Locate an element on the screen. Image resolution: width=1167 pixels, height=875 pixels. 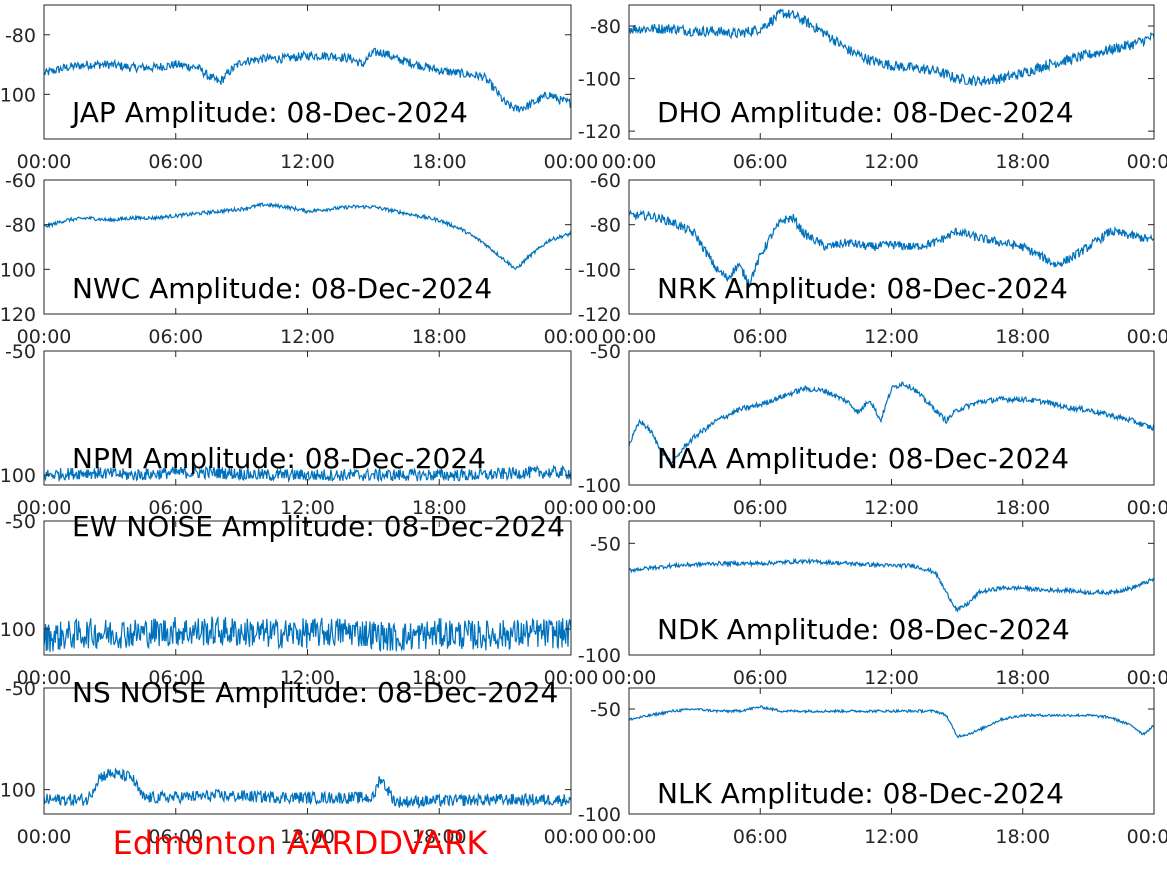
panel-title: NDK Amplitude: 08-Dec-2024 is located at coordinates (863, 629).